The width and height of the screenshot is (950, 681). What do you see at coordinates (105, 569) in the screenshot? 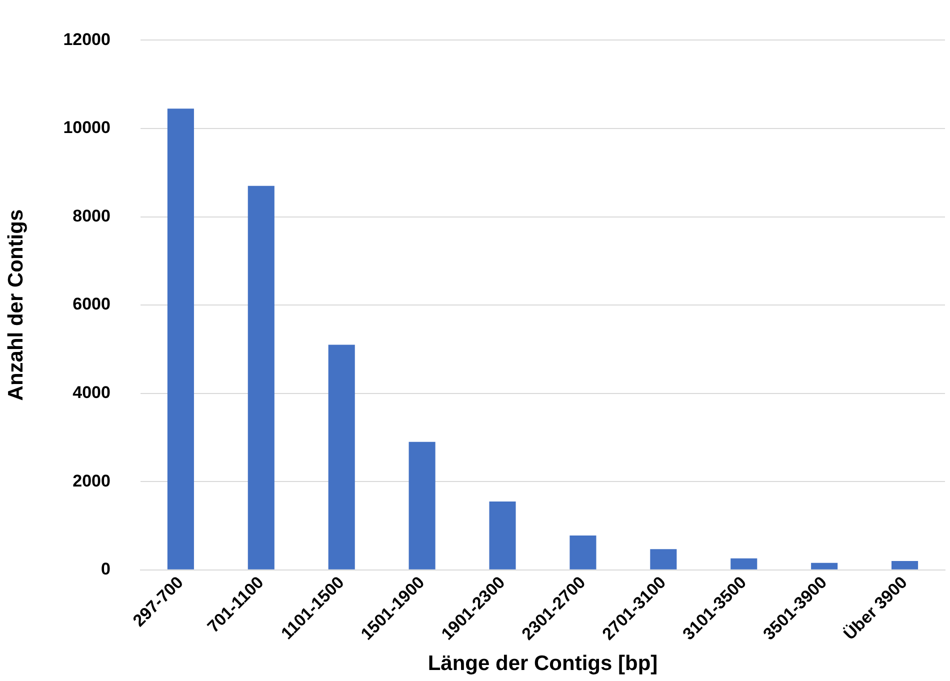
I see `y-tick-label: 0` at bounding box center [105, 569].